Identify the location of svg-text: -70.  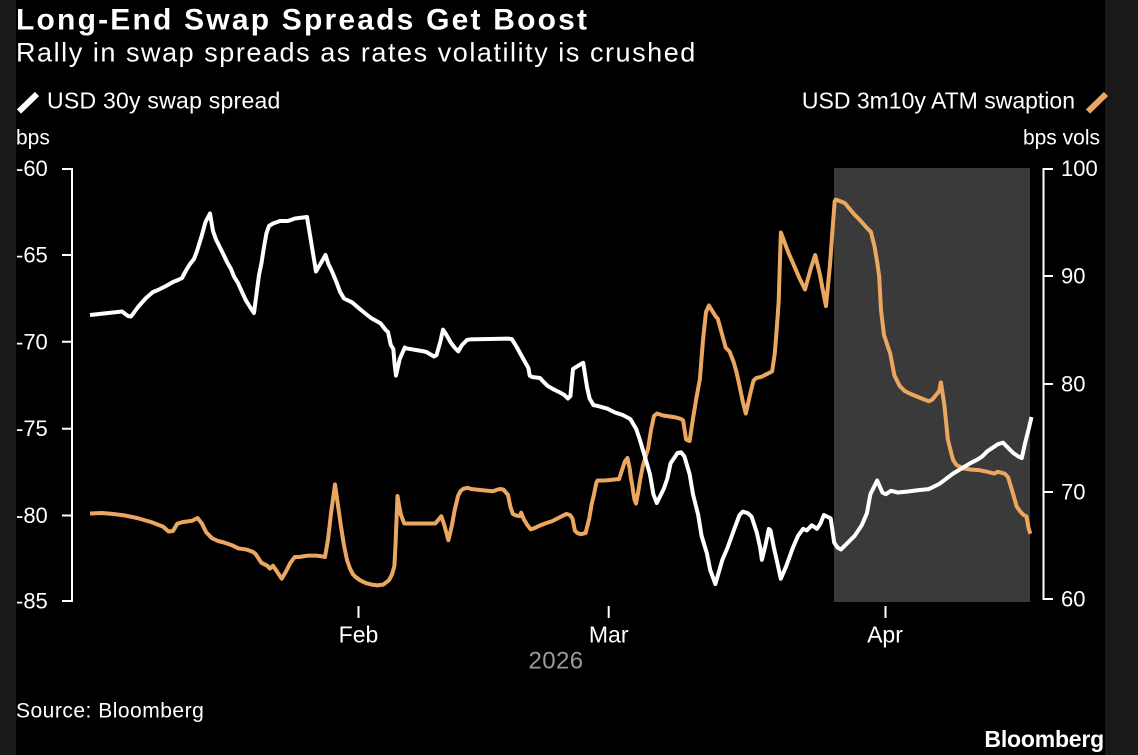
(32, 341).